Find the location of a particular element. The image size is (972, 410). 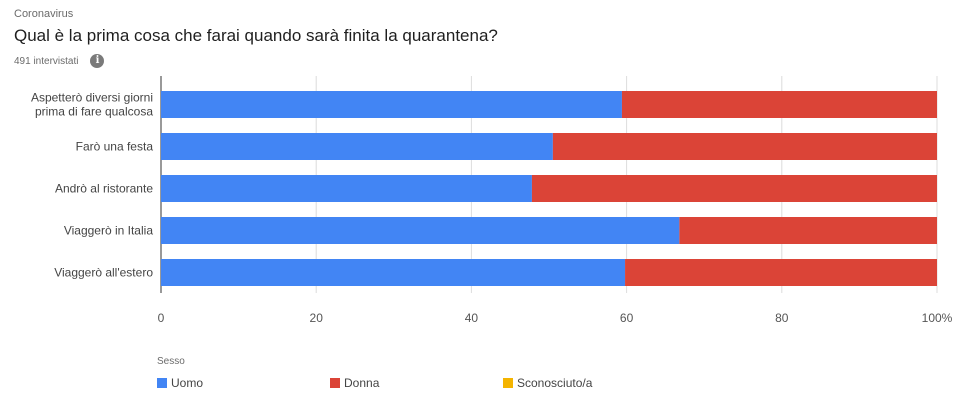

category-label: Viaggerò all'estero is located at coordinates (103, 273).